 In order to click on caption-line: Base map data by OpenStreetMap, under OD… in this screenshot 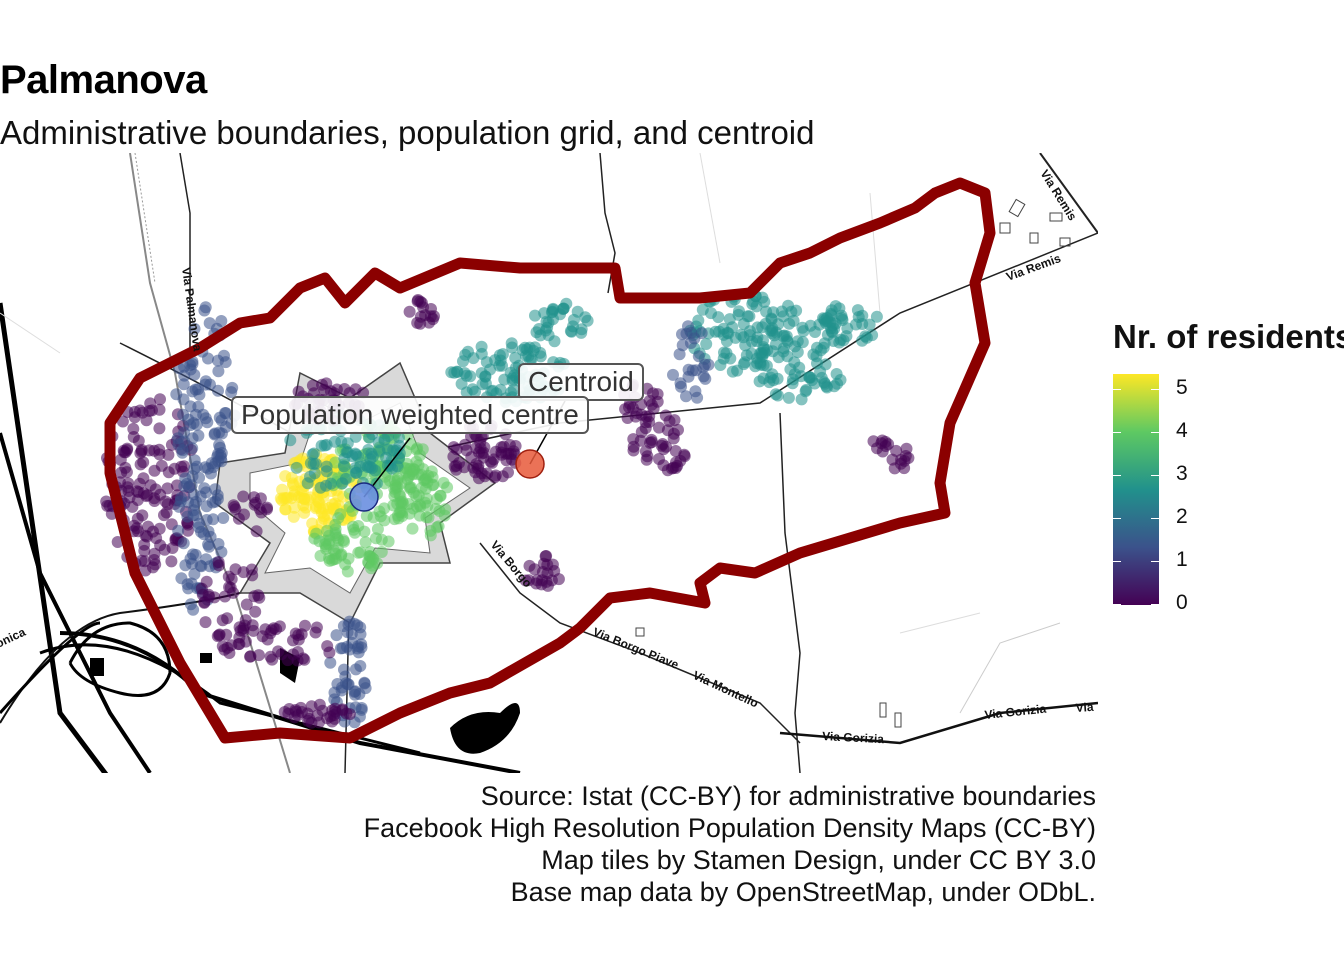, I will do `click(803, 892)`.